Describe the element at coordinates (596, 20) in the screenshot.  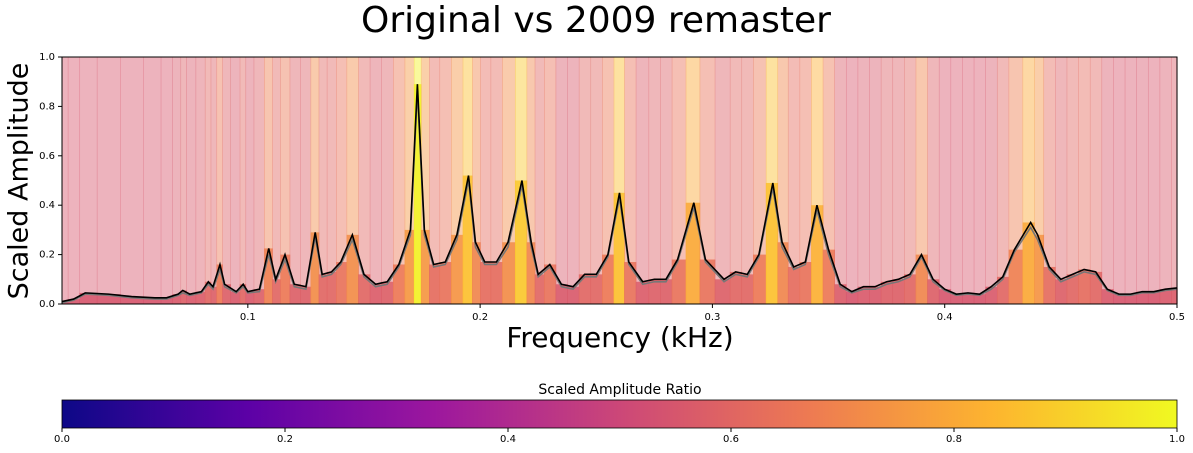
I see `chart-title: Original vs 2009 remaster` at that location.